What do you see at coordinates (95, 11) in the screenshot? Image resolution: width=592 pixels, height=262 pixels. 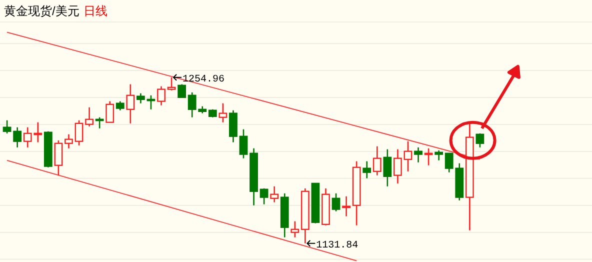 I see `chart-subtitle: 日线` at bounding box center [95, 11].